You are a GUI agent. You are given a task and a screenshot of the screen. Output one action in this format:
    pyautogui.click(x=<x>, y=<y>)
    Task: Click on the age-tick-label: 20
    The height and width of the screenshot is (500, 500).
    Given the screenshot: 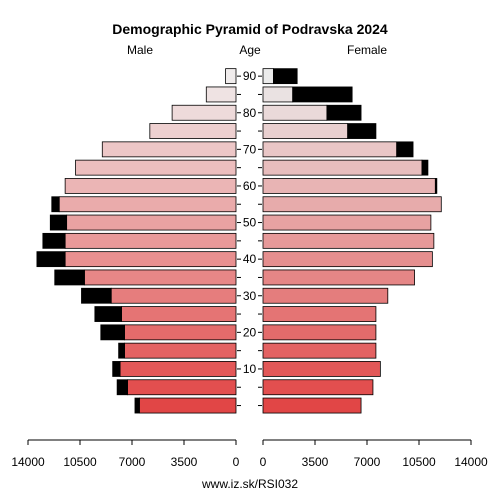 What is the action you would take?
    pyautogui.click(x=250, y=332)
    